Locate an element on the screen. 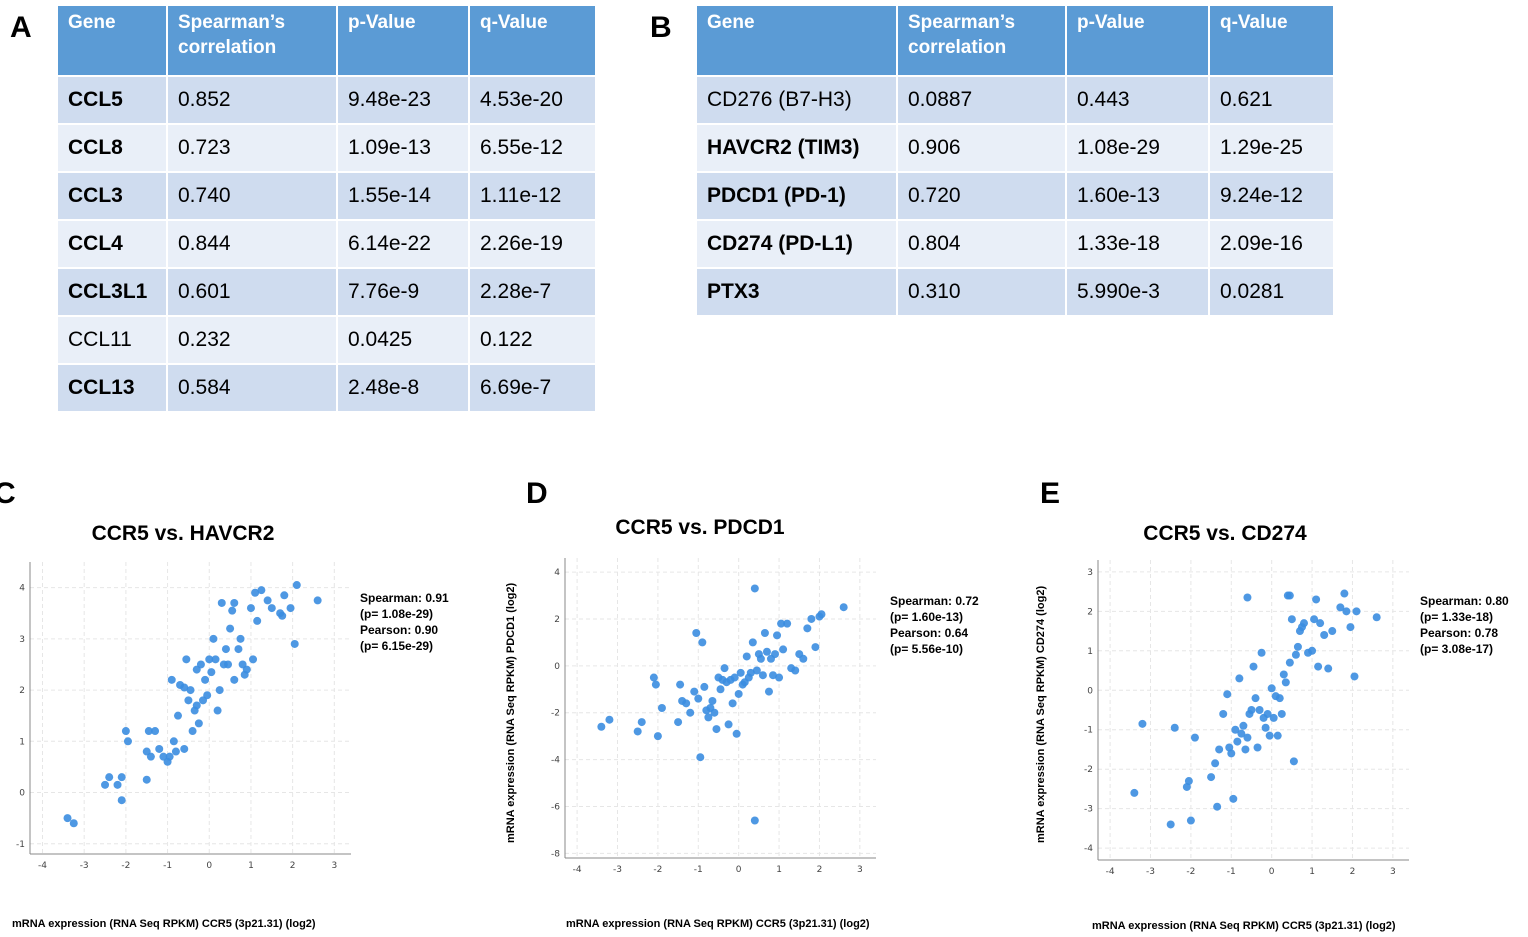 This screenshot has width=1528, height=937. header-q-value: q-Value is located at coordinates (1271, 40).